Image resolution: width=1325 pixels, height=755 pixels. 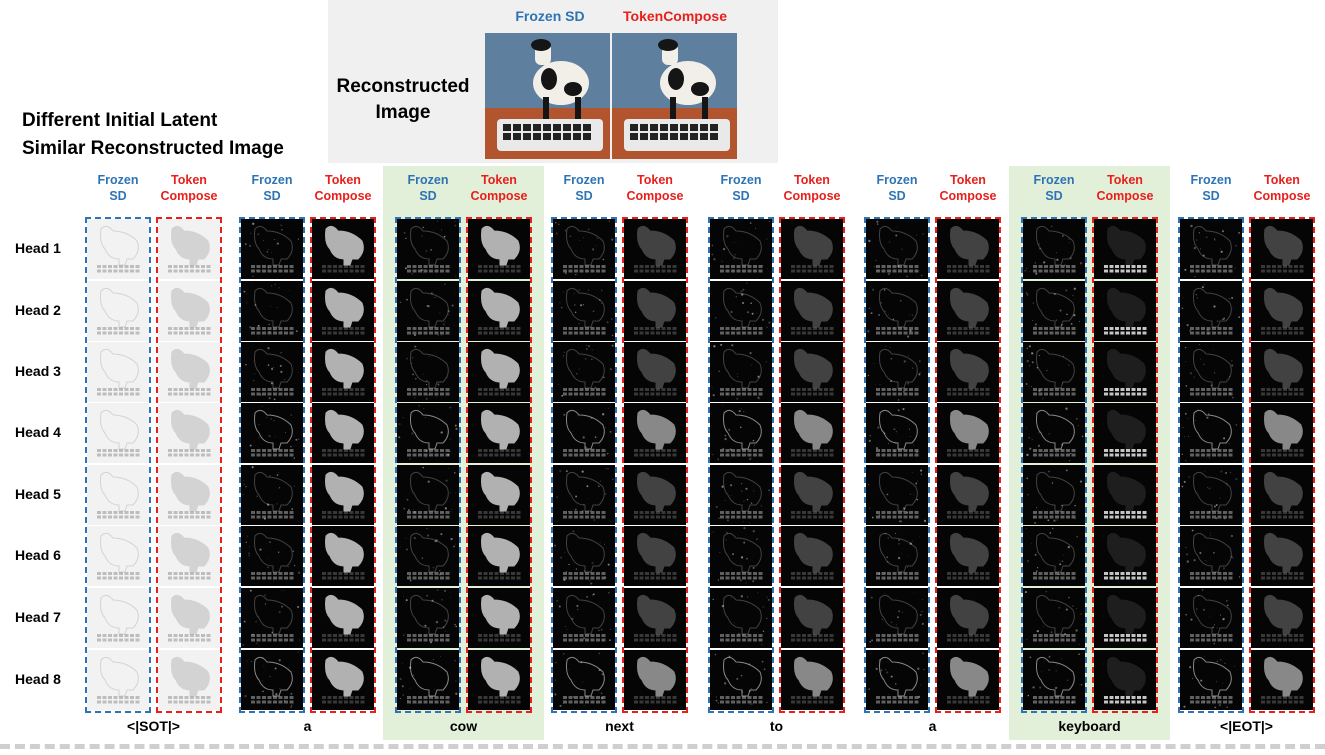 What do you see at coordinates (1054, 188) in the screenshot?
I see `col-header-frozen-sd: Frozen SD` at bounding box center [1054, 188].